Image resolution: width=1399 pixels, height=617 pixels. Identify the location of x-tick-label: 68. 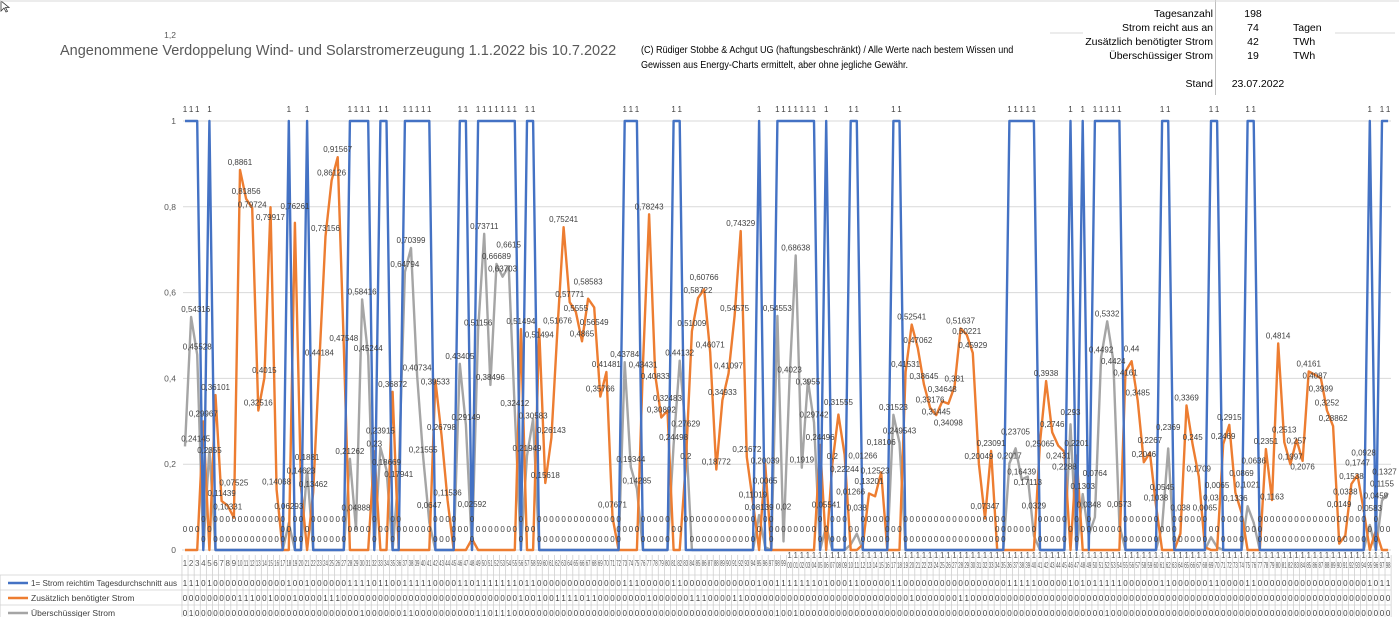
(594, 563).